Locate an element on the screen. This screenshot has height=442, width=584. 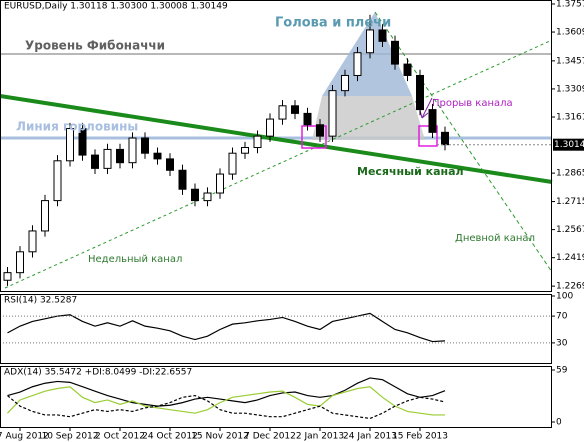
x-tick-label: 2 Oct 2012 is located at coordinates (120, 437).